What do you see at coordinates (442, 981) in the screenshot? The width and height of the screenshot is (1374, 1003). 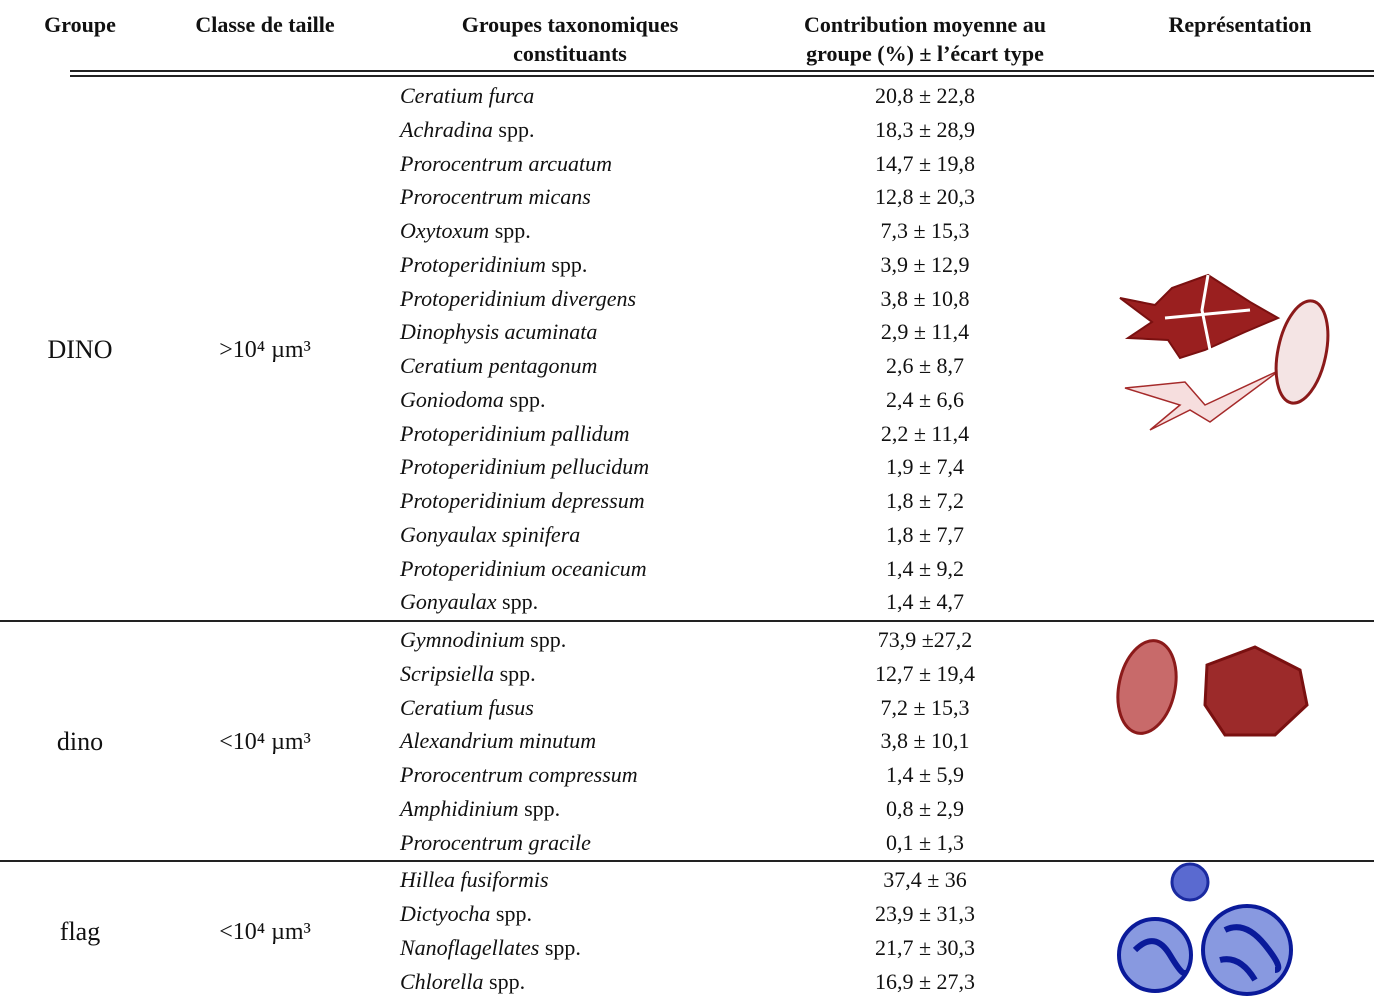 I see `taxon-italic: Chlorella` at bounding box center [442, 981].